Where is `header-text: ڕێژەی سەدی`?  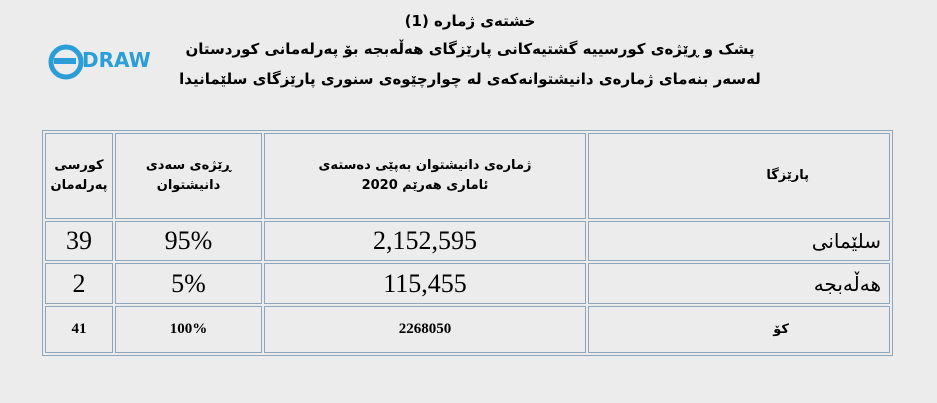 header-text: ڕێژەی سەدی is located at coordinates (188, 165).